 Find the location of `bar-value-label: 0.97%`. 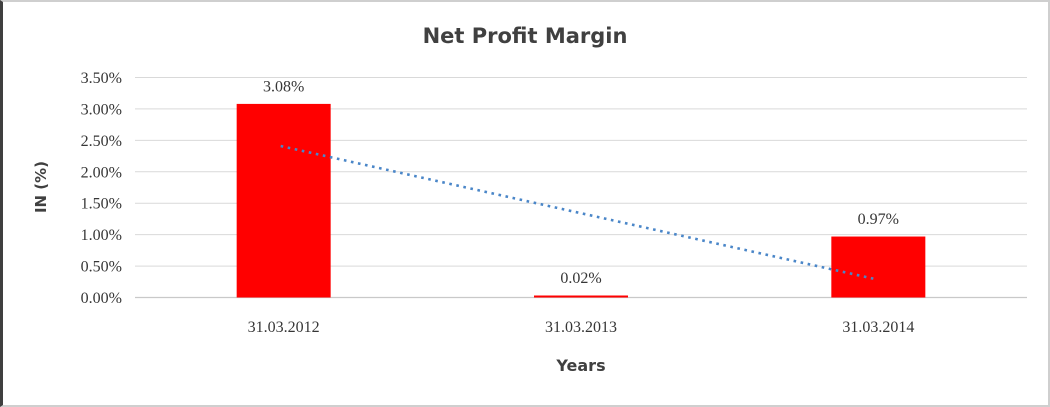

bar-value-label: 0.97% is located at coordinates (878, 219).